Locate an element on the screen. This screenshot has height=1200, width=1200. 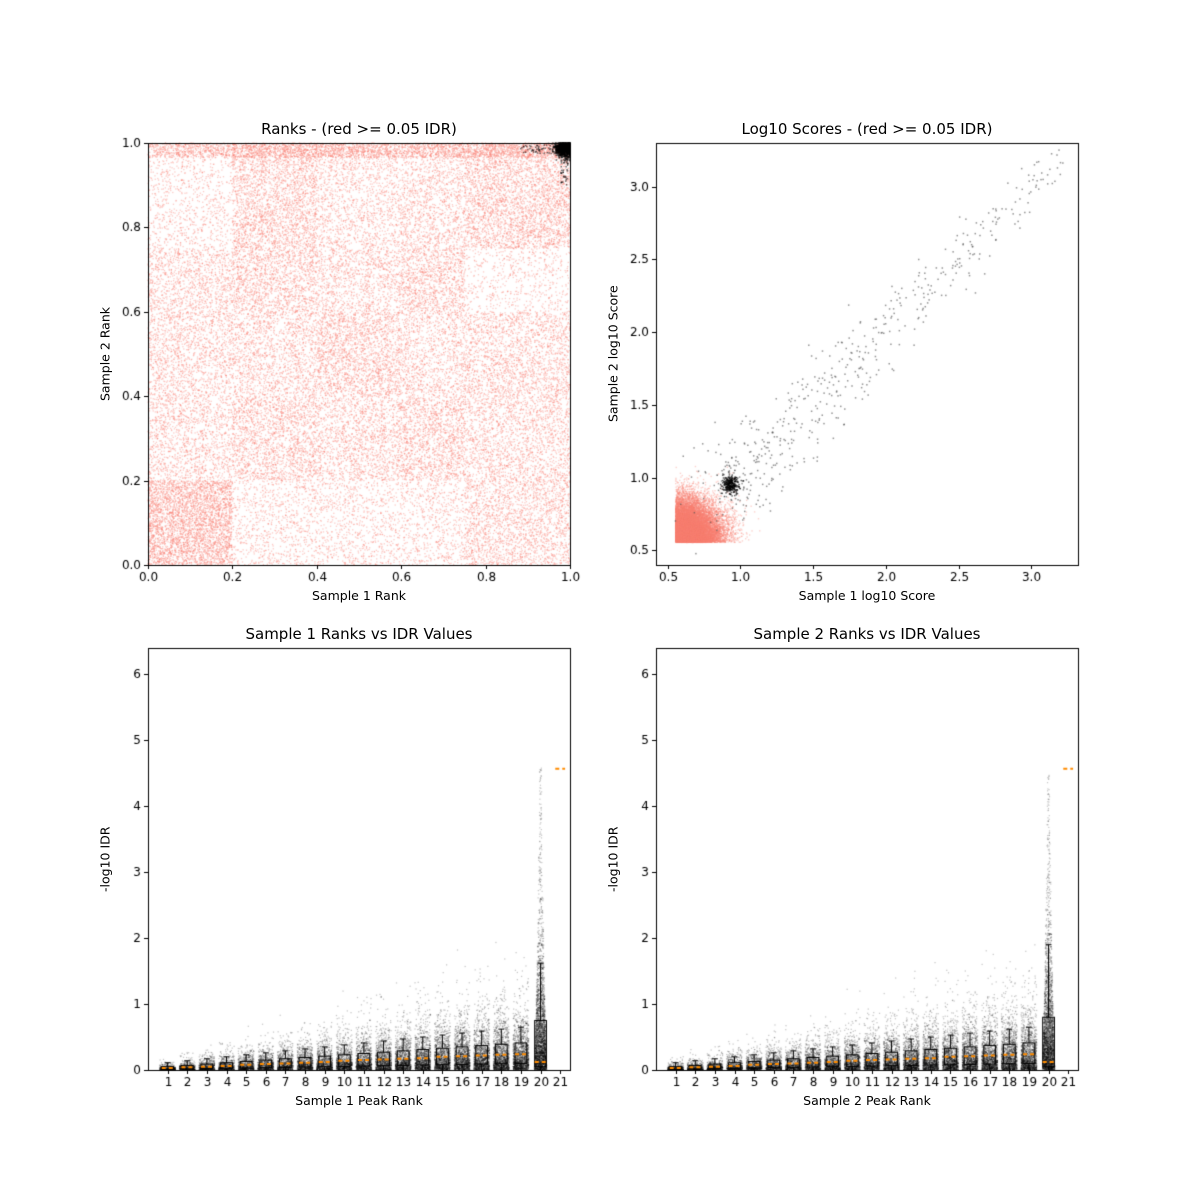
plot1-xlabel: Sample 1 Rank is located at coordinates (358, 595).